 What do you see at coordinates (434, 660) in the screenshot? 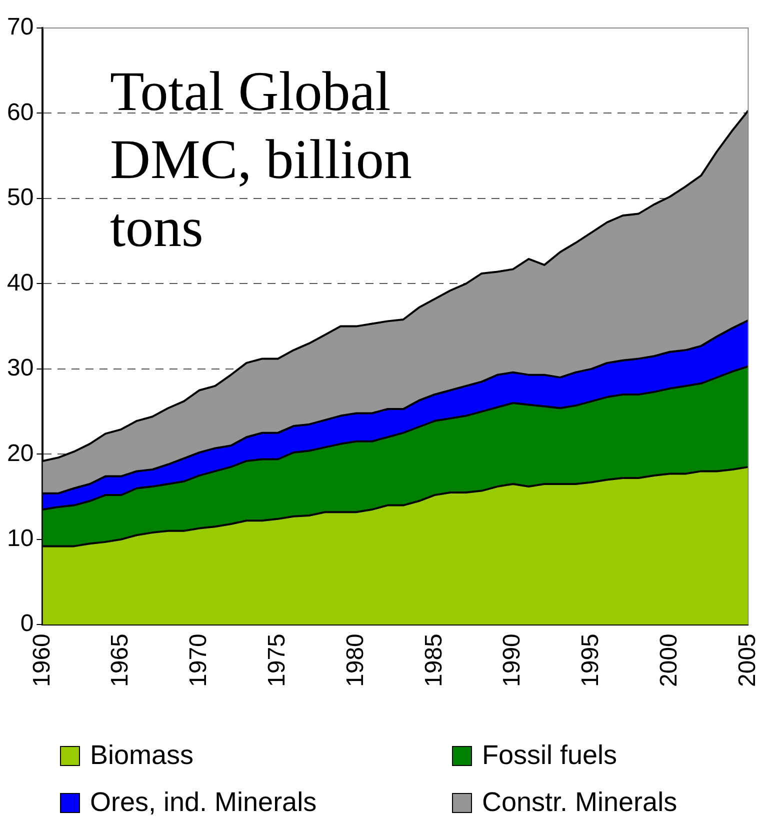
I see `x-tick-label: 1985` at bounding box center [434, 660].